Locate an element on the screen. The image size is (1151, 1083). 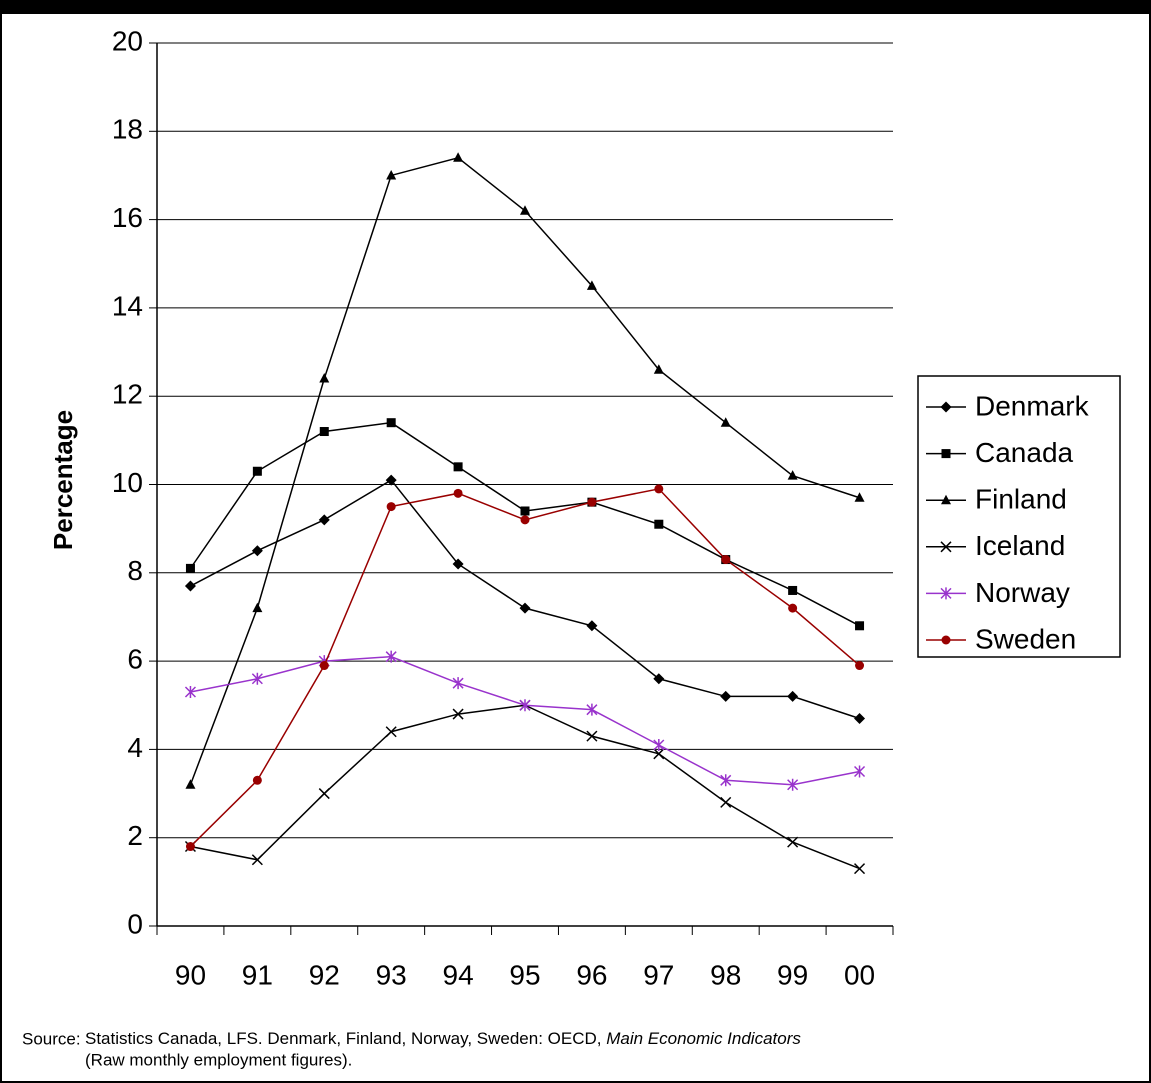
source-text-2: (Raw monthly employment figures). is located at coordinates (218, 1059).